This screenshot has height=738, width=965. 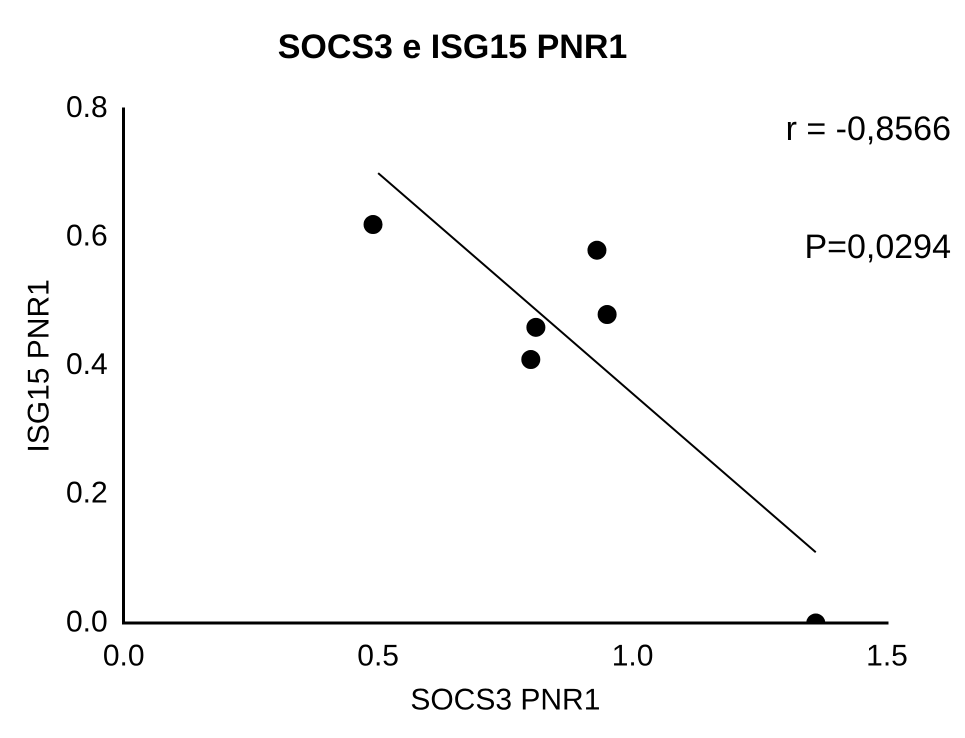 What do you see at coordinates (87, 493) in the screenshot?
I see `y-tick-label: 0.2` at bounding box center [87, 493].